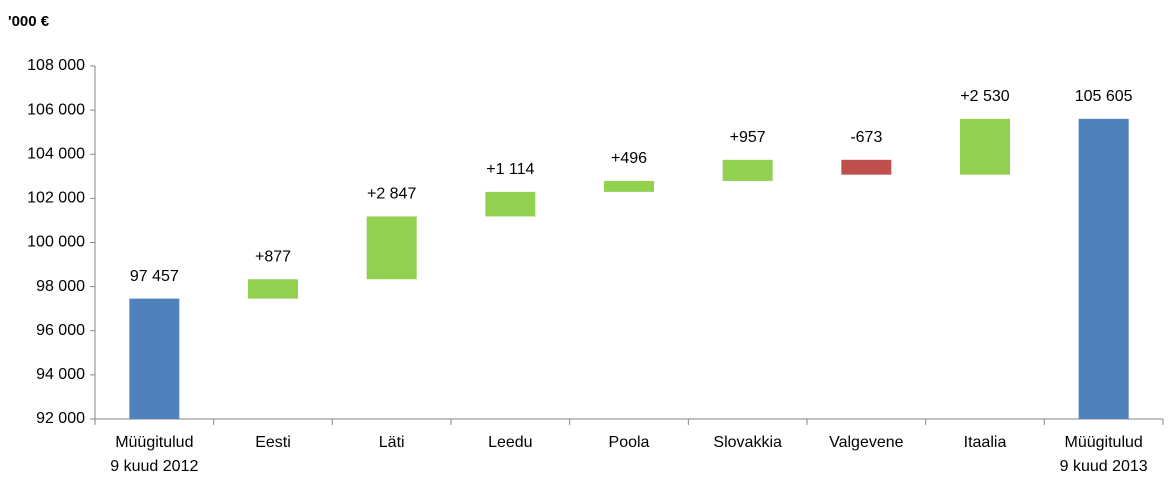  I want to click on y-tick-label: 106 000, so click(56, 109).